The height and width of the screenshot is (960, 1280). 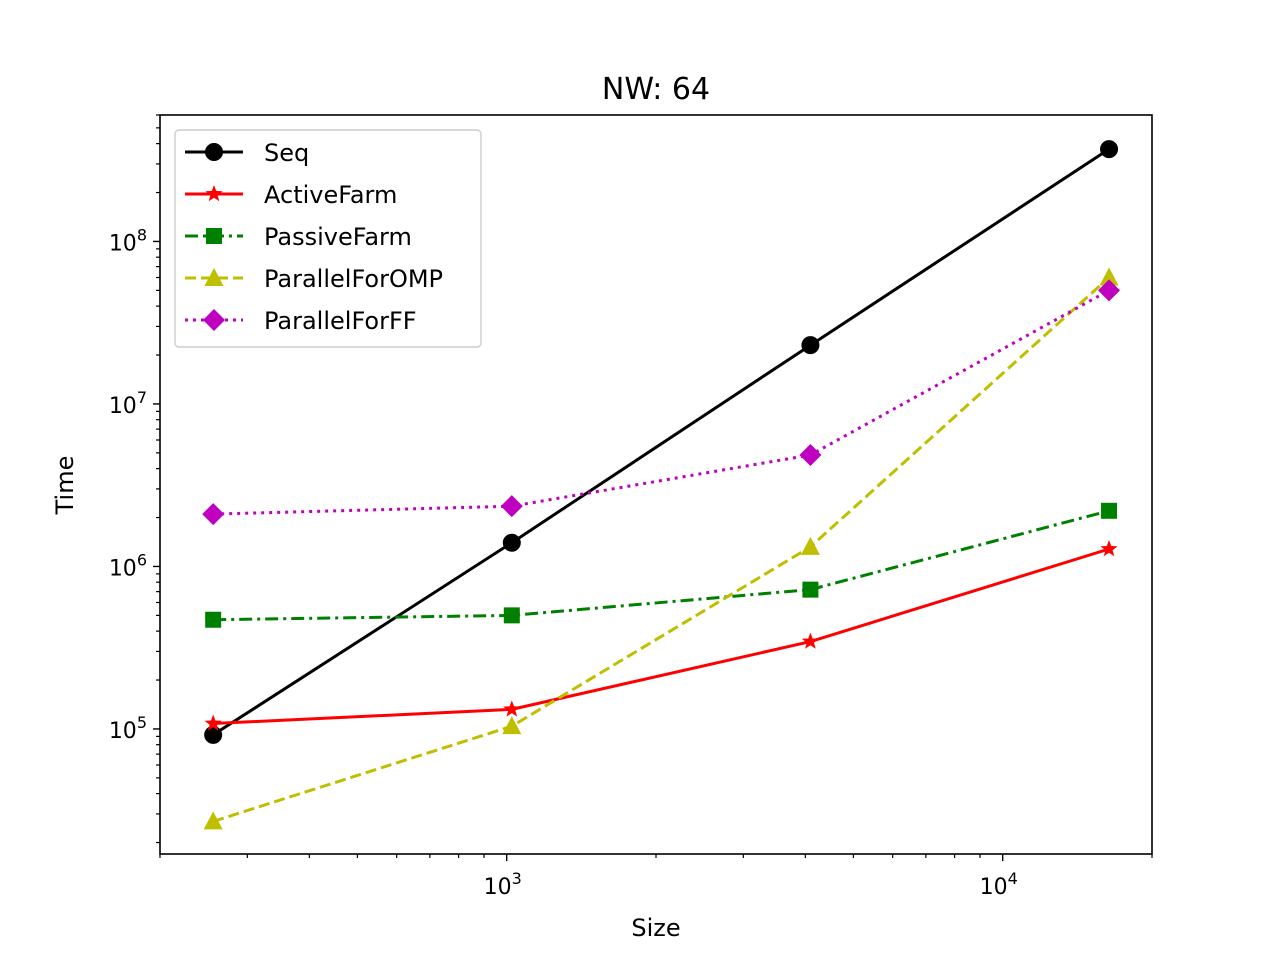 What do you see at coordinates (661, 636) in the screenshot?
I see `series-line-activefarm` at bounding box center [661, 636].